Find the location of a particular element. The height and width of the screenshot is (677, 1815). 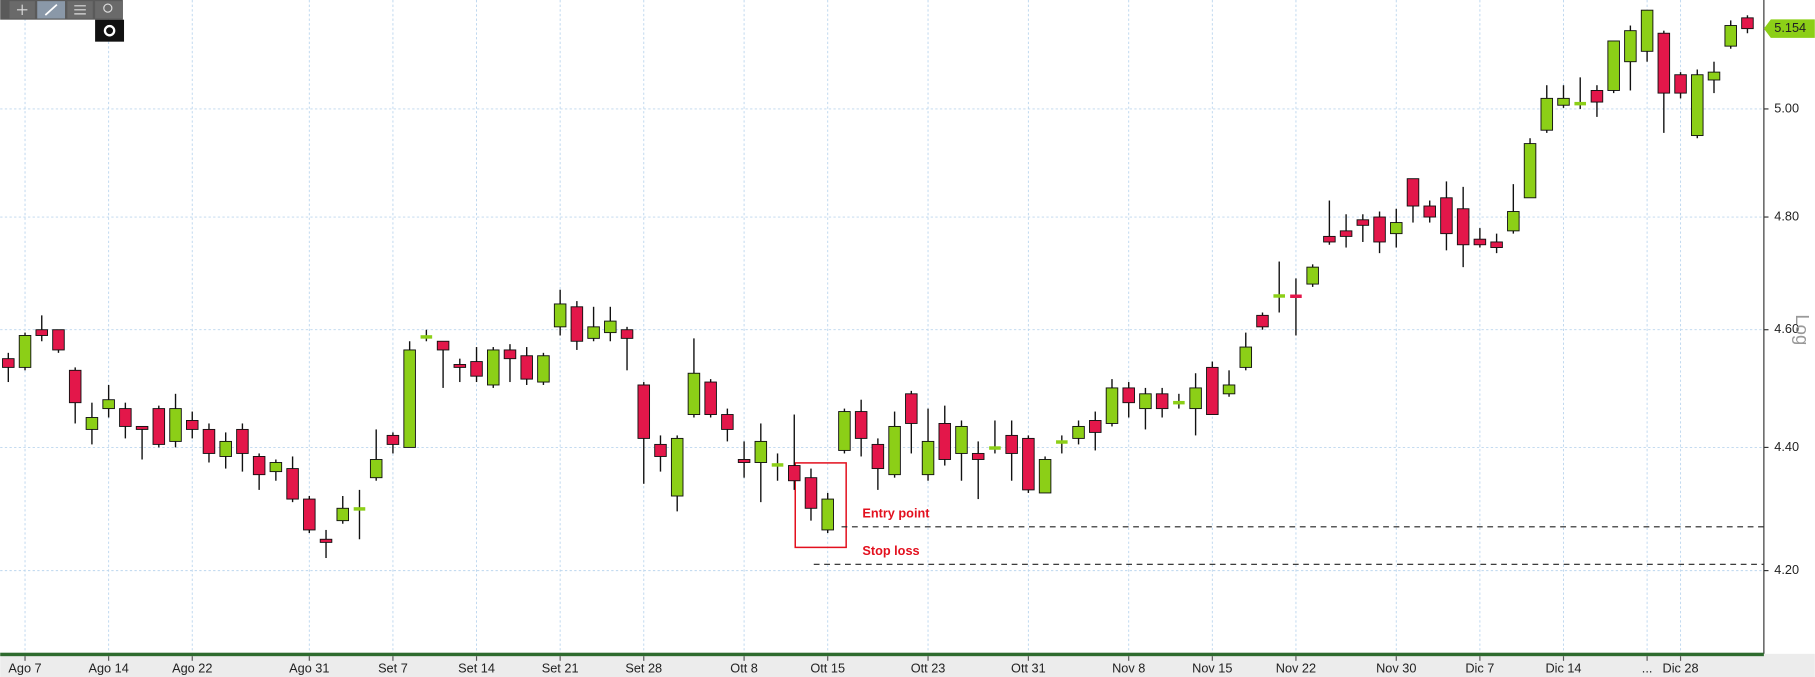

x-tick-label: Nov 22 is located at coordinates (1296, 667).